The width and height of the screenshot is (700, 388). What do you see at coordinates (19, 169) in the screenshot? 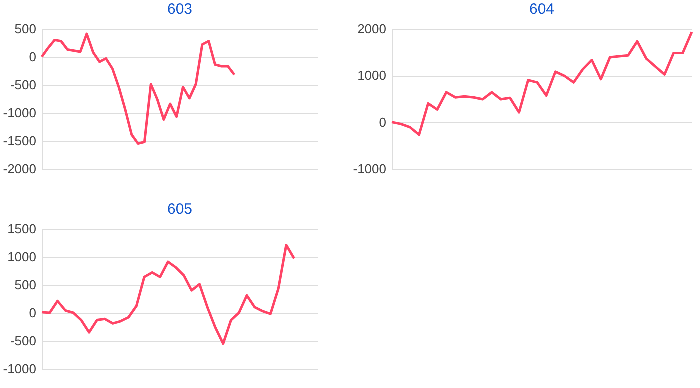
I see `y-tick-label: -2000` at bounding box center [19, 169].